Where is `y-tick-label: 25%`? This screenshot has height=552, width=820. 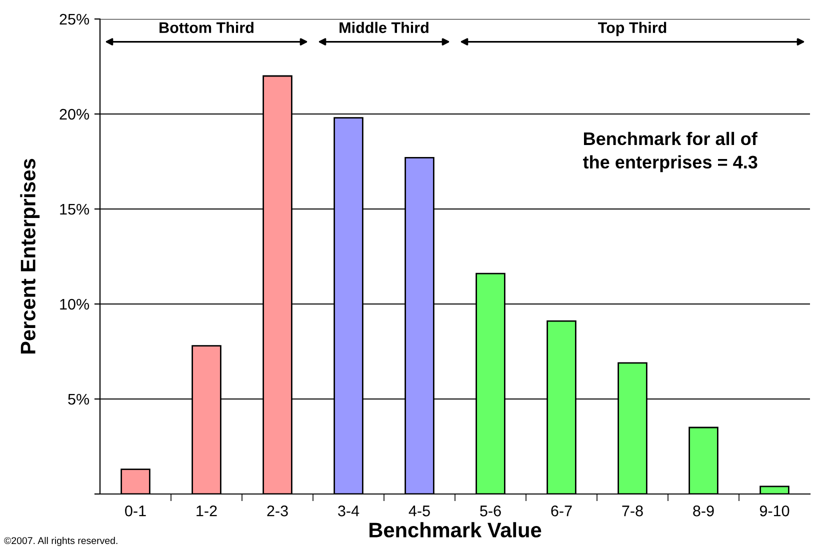
y-tick-label: 25% is located at coordinates (75, 19).